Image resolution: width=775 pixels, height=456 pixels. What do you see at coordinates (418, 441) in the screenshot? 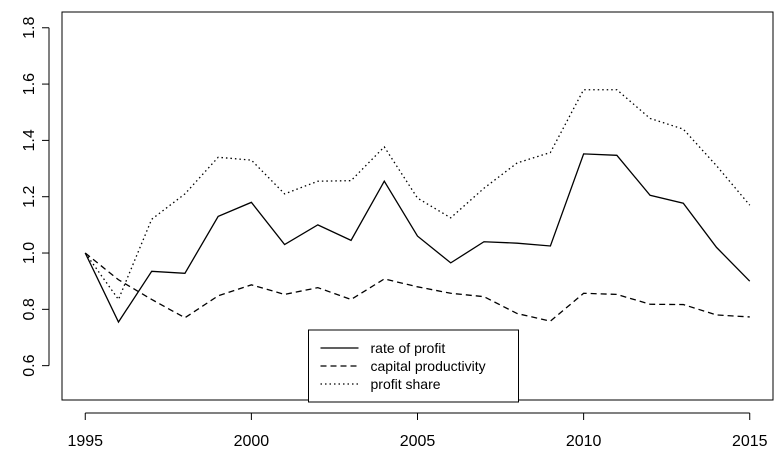
I see `x-tick-label: 2005` at bounding box center [418, 441].